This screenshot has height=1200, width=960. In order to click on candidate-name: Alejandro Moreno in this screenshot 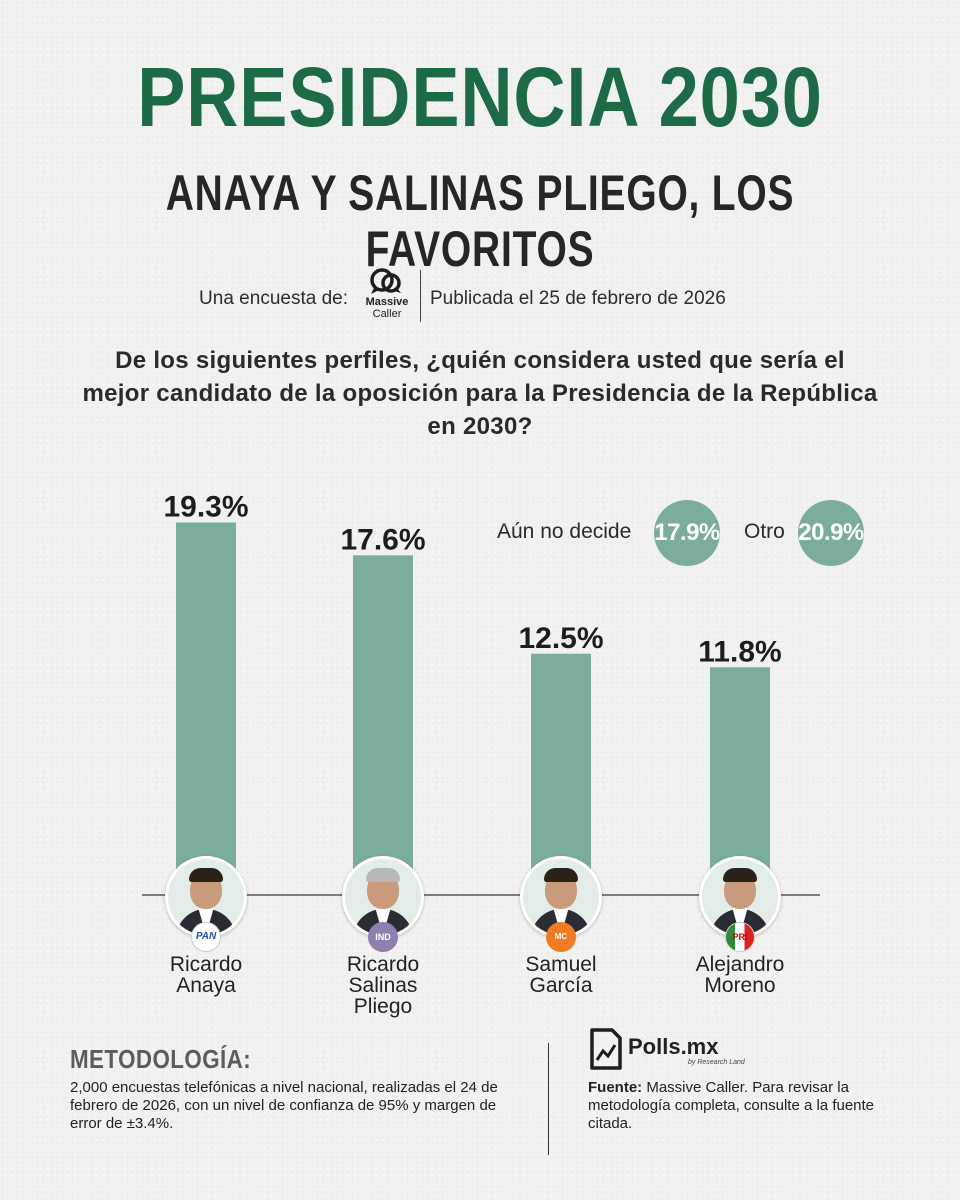, I will do `click(740, 975)`.